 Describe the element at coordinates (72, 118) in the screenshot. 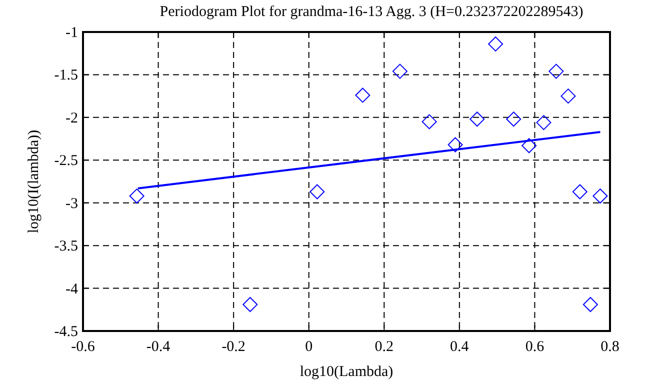

I see `y-tick-label: -2` at that location.